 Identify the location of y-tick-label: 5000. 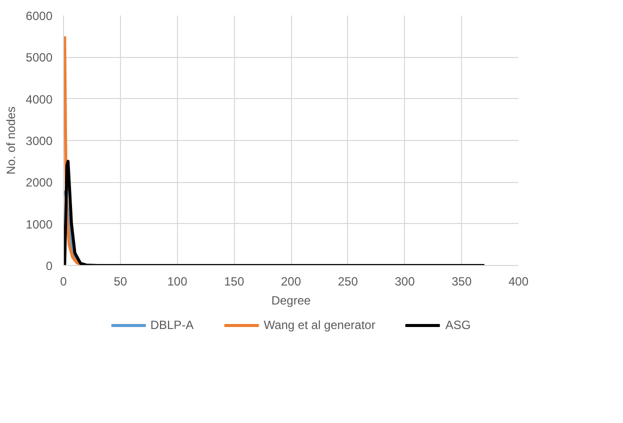
(39, 57).